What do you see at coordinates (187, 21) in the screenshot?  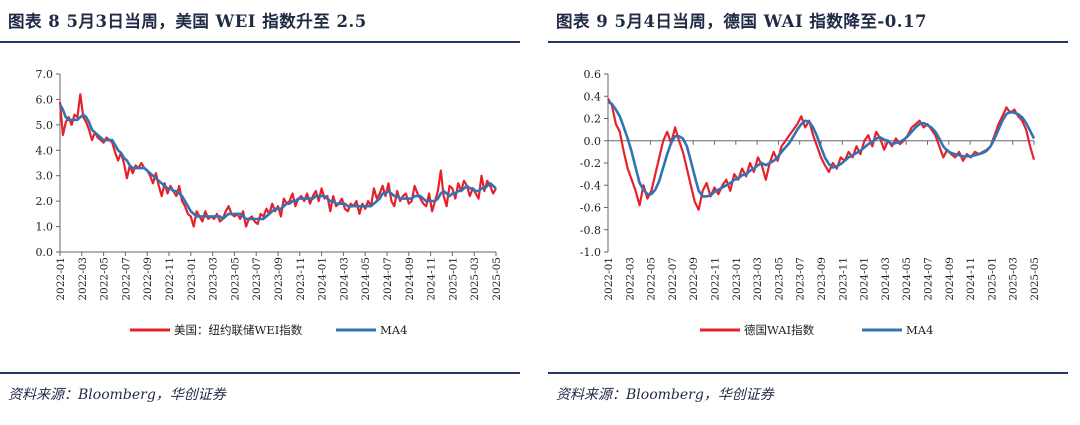 I see `chart-title: 图表 8 5月3日当周，美国 WEI 指数升至 2.5` at bounding box center [187, 21].